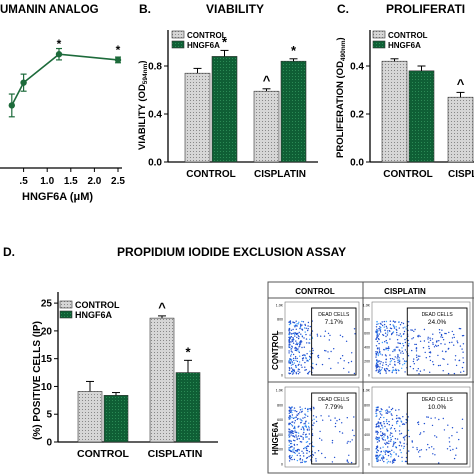  What do you see at coordinates (438, 400) in the screenshot?
I see `facs-gate-label: DEAD CELLS` at bounding box center [438, 400].